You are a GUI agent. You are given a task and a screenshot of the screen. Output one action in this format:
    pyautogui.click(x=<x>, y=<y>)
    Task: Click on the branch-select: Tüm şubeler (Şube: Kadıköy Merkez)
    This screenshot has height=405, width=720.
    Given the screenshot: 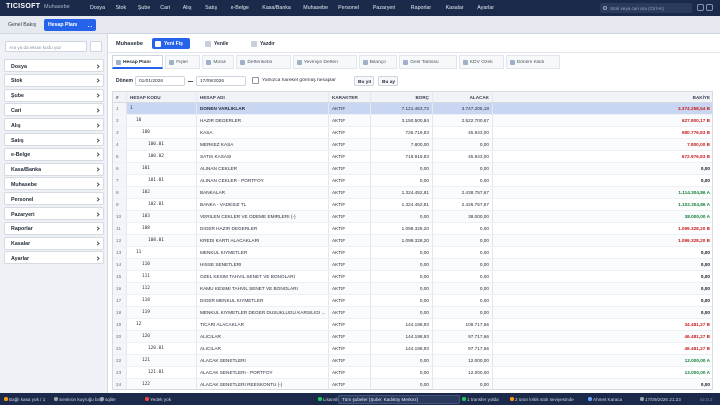 What is the action you would take?
    pyautogui.click(x=399, y=399)
    